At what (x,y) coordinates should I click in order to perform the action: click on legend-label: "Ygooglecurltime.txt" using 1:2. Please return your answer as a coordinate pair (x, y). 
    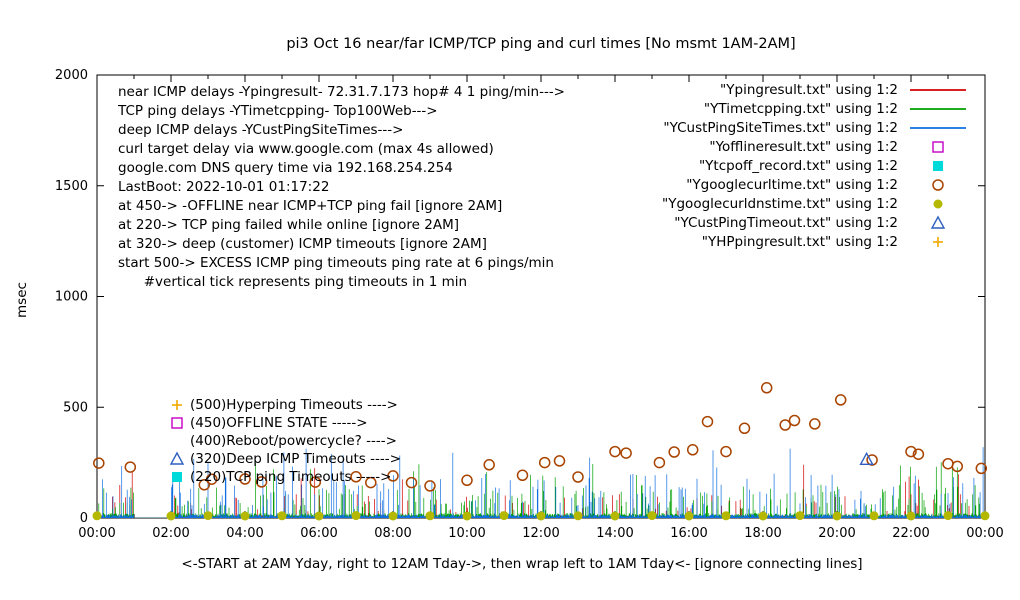
    Looking at the image, I should click on (792, 184).